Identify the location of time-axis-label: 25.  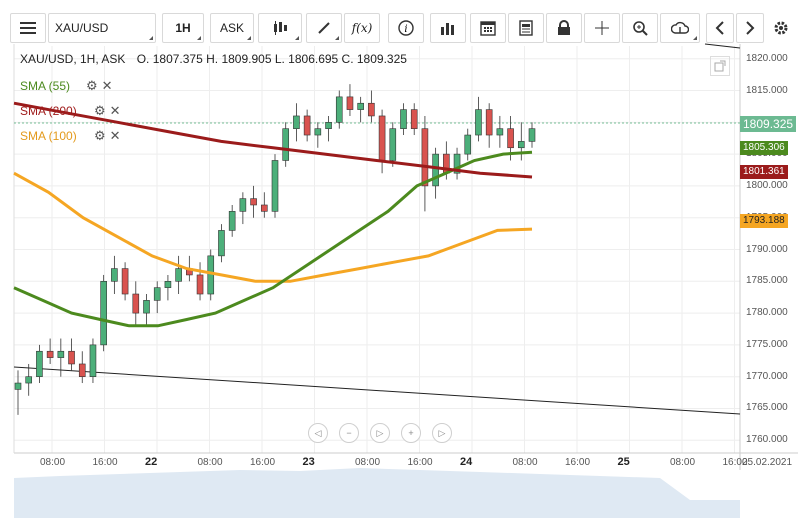
(623, 462).